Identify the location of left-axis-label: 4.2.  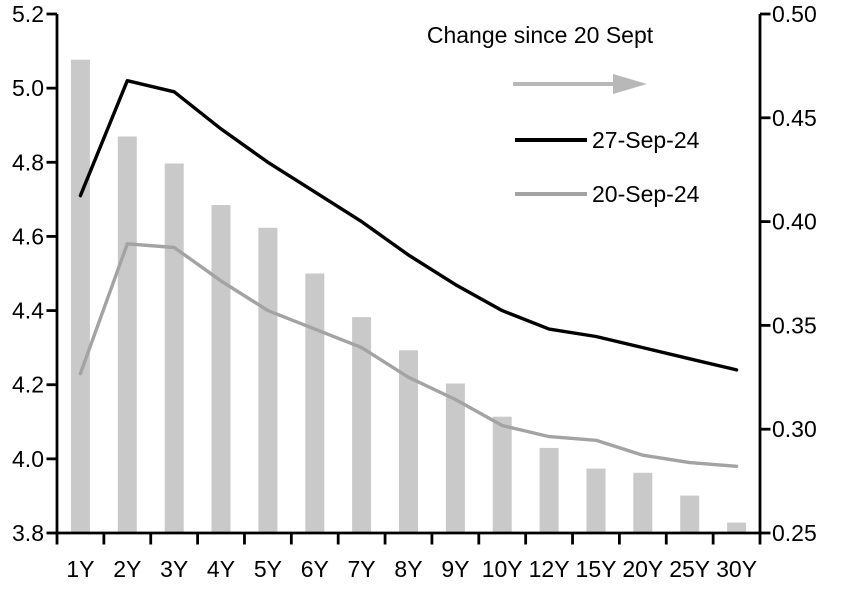
(28, 385).